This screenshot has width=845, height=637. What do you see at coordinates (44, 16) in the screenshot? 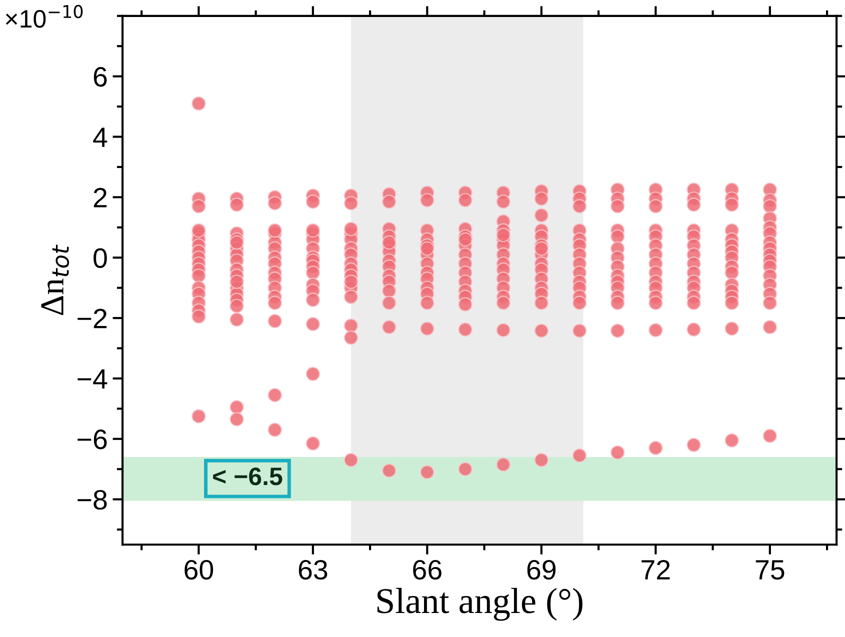
I see `text: ×10$^{−10}$` at bounding box center [44, 16].